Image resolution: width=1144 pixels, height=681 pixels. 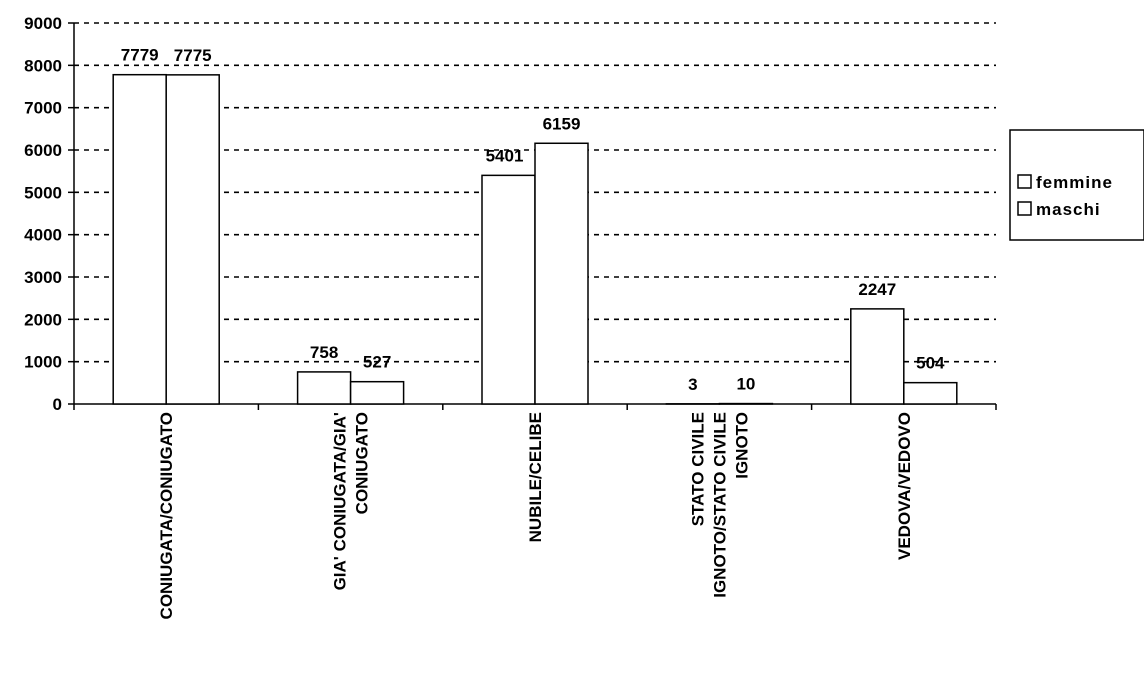 I want to click on category-label: CONIUGATO, so click(x=362, y=463).